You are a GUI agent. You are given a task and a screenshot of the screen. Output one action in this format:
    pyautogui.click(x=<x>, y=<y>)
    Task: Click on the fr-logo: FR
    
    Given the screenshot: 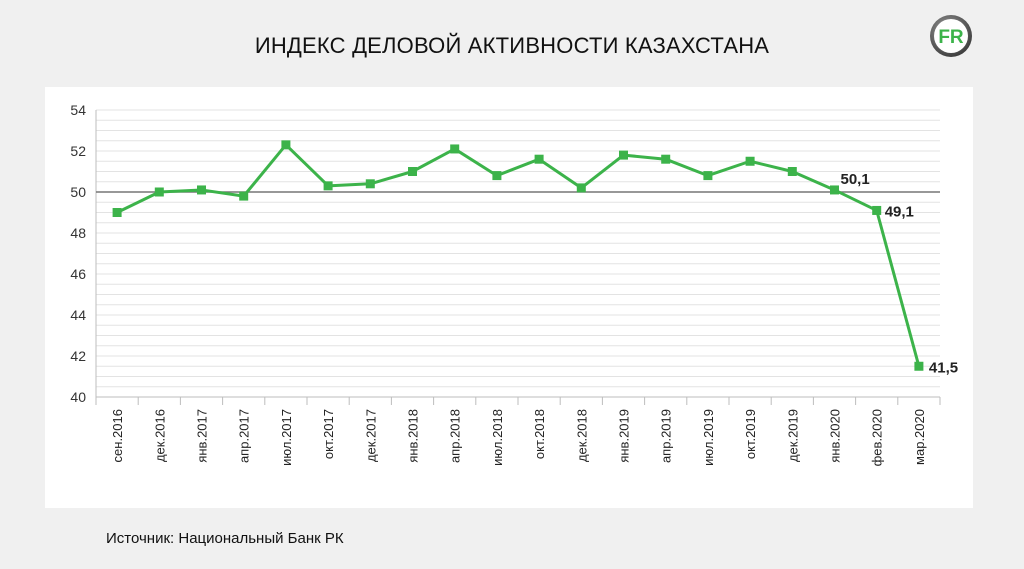 What is the action you would take?
    pyautogui.click(x=951, y=36)
    